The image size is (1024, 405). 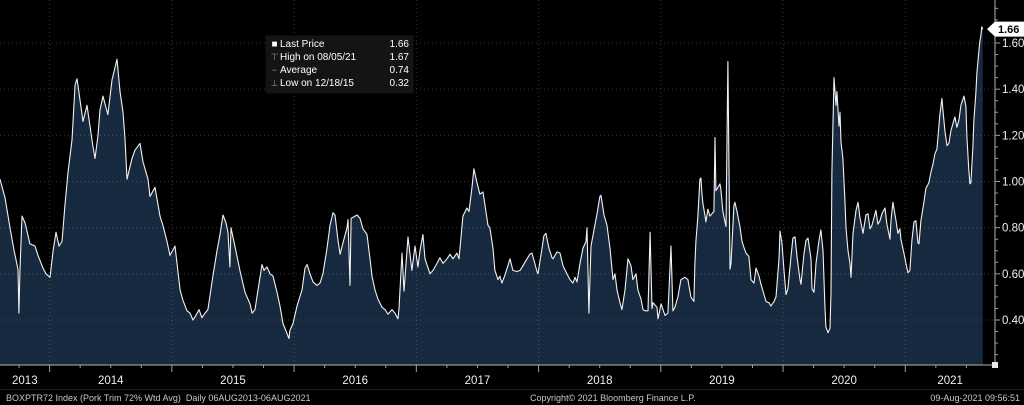 What do you see at coordinates (995, 365) in the screenshot?
I see `axis-corner-marker` at bounding box center [995, 365].